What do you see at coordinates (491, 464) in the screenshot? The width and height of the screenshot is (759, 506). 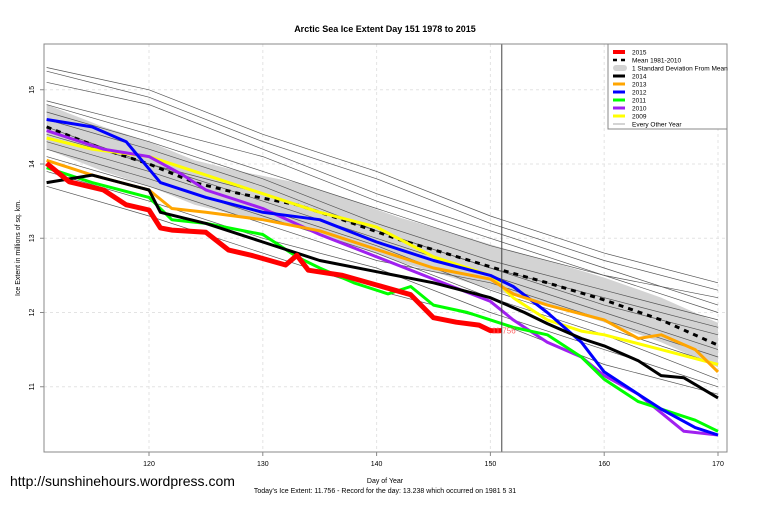 I see `x-tick-label: 150` at bounding box center [491, 464].